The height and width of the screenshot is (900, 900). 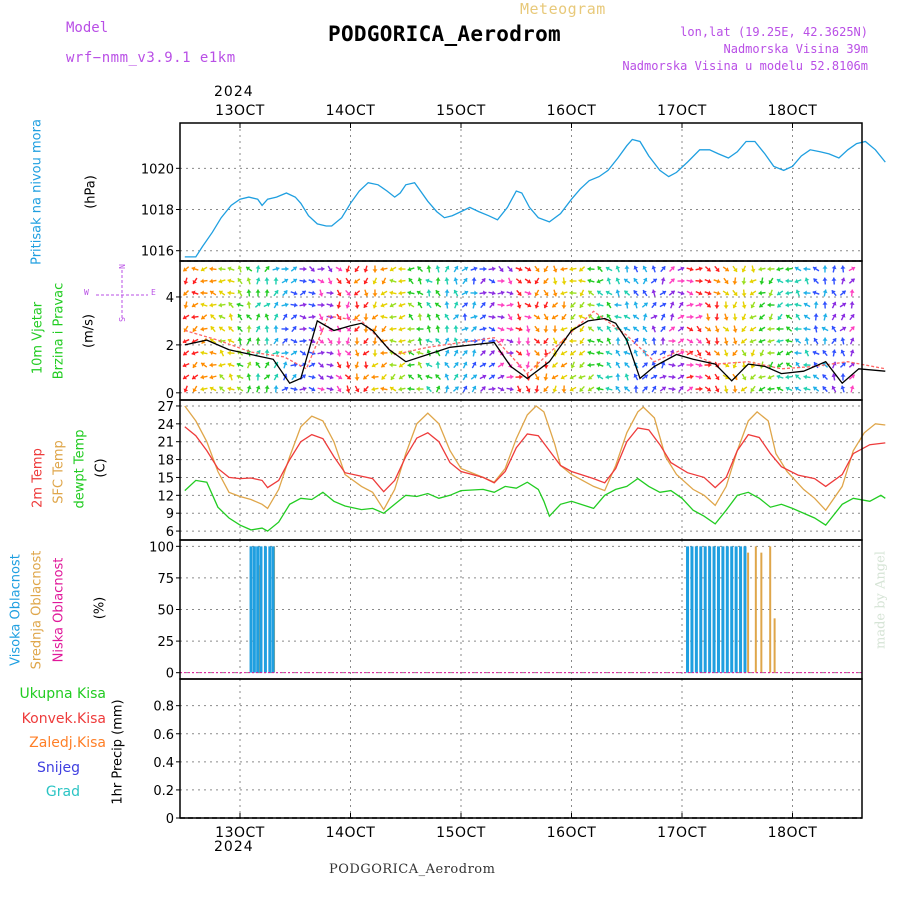 What do you see at coordinates (59, 610) in the screenshot?
I see `low-cloud-label: Niska Oblacnost` at bounding box center [59, 610].